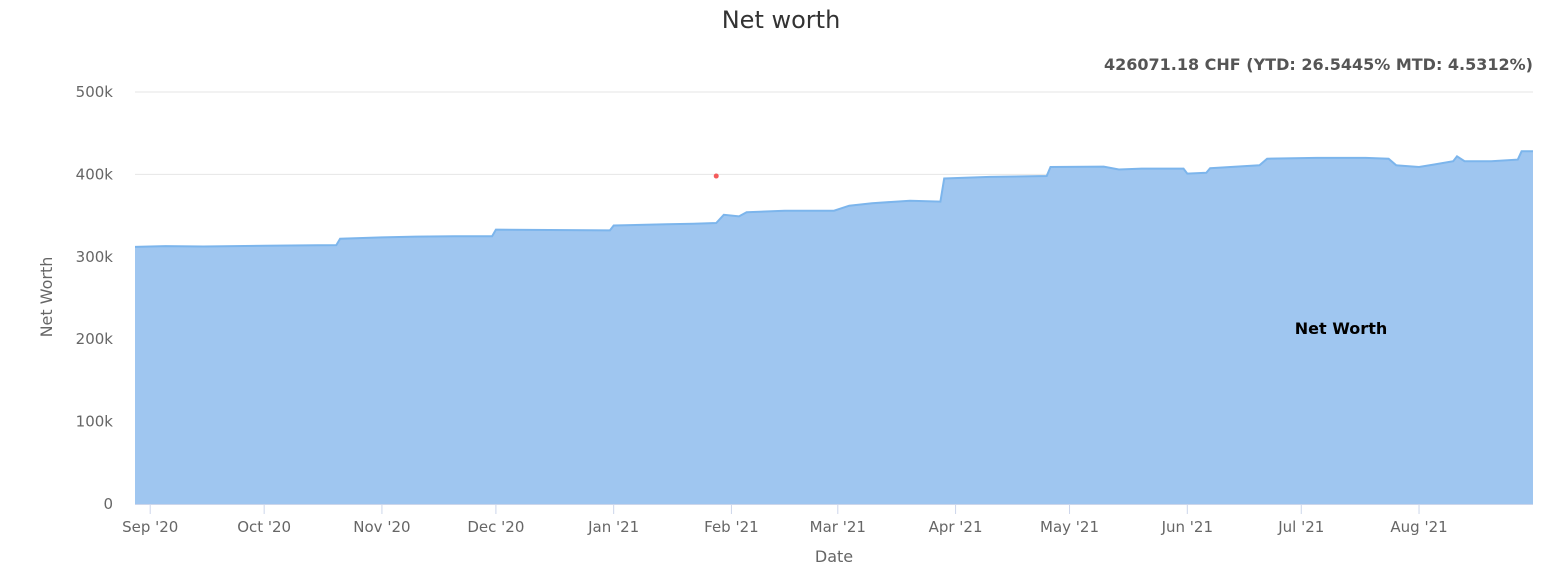  I want to click on x-tick-label: Oct '20, so click(264, 527).